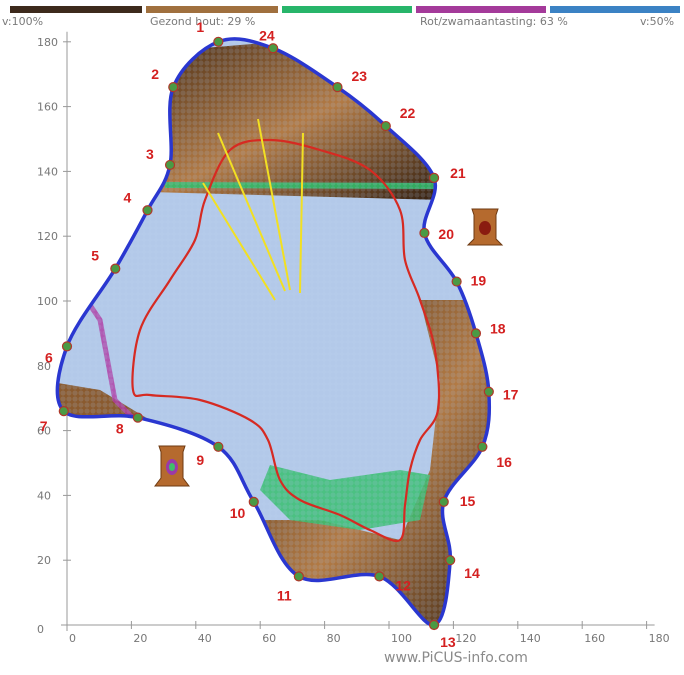  Describe the element at coordinates (44, 426) in the screenshot. I see `measurement-point-label: 7` at that location.